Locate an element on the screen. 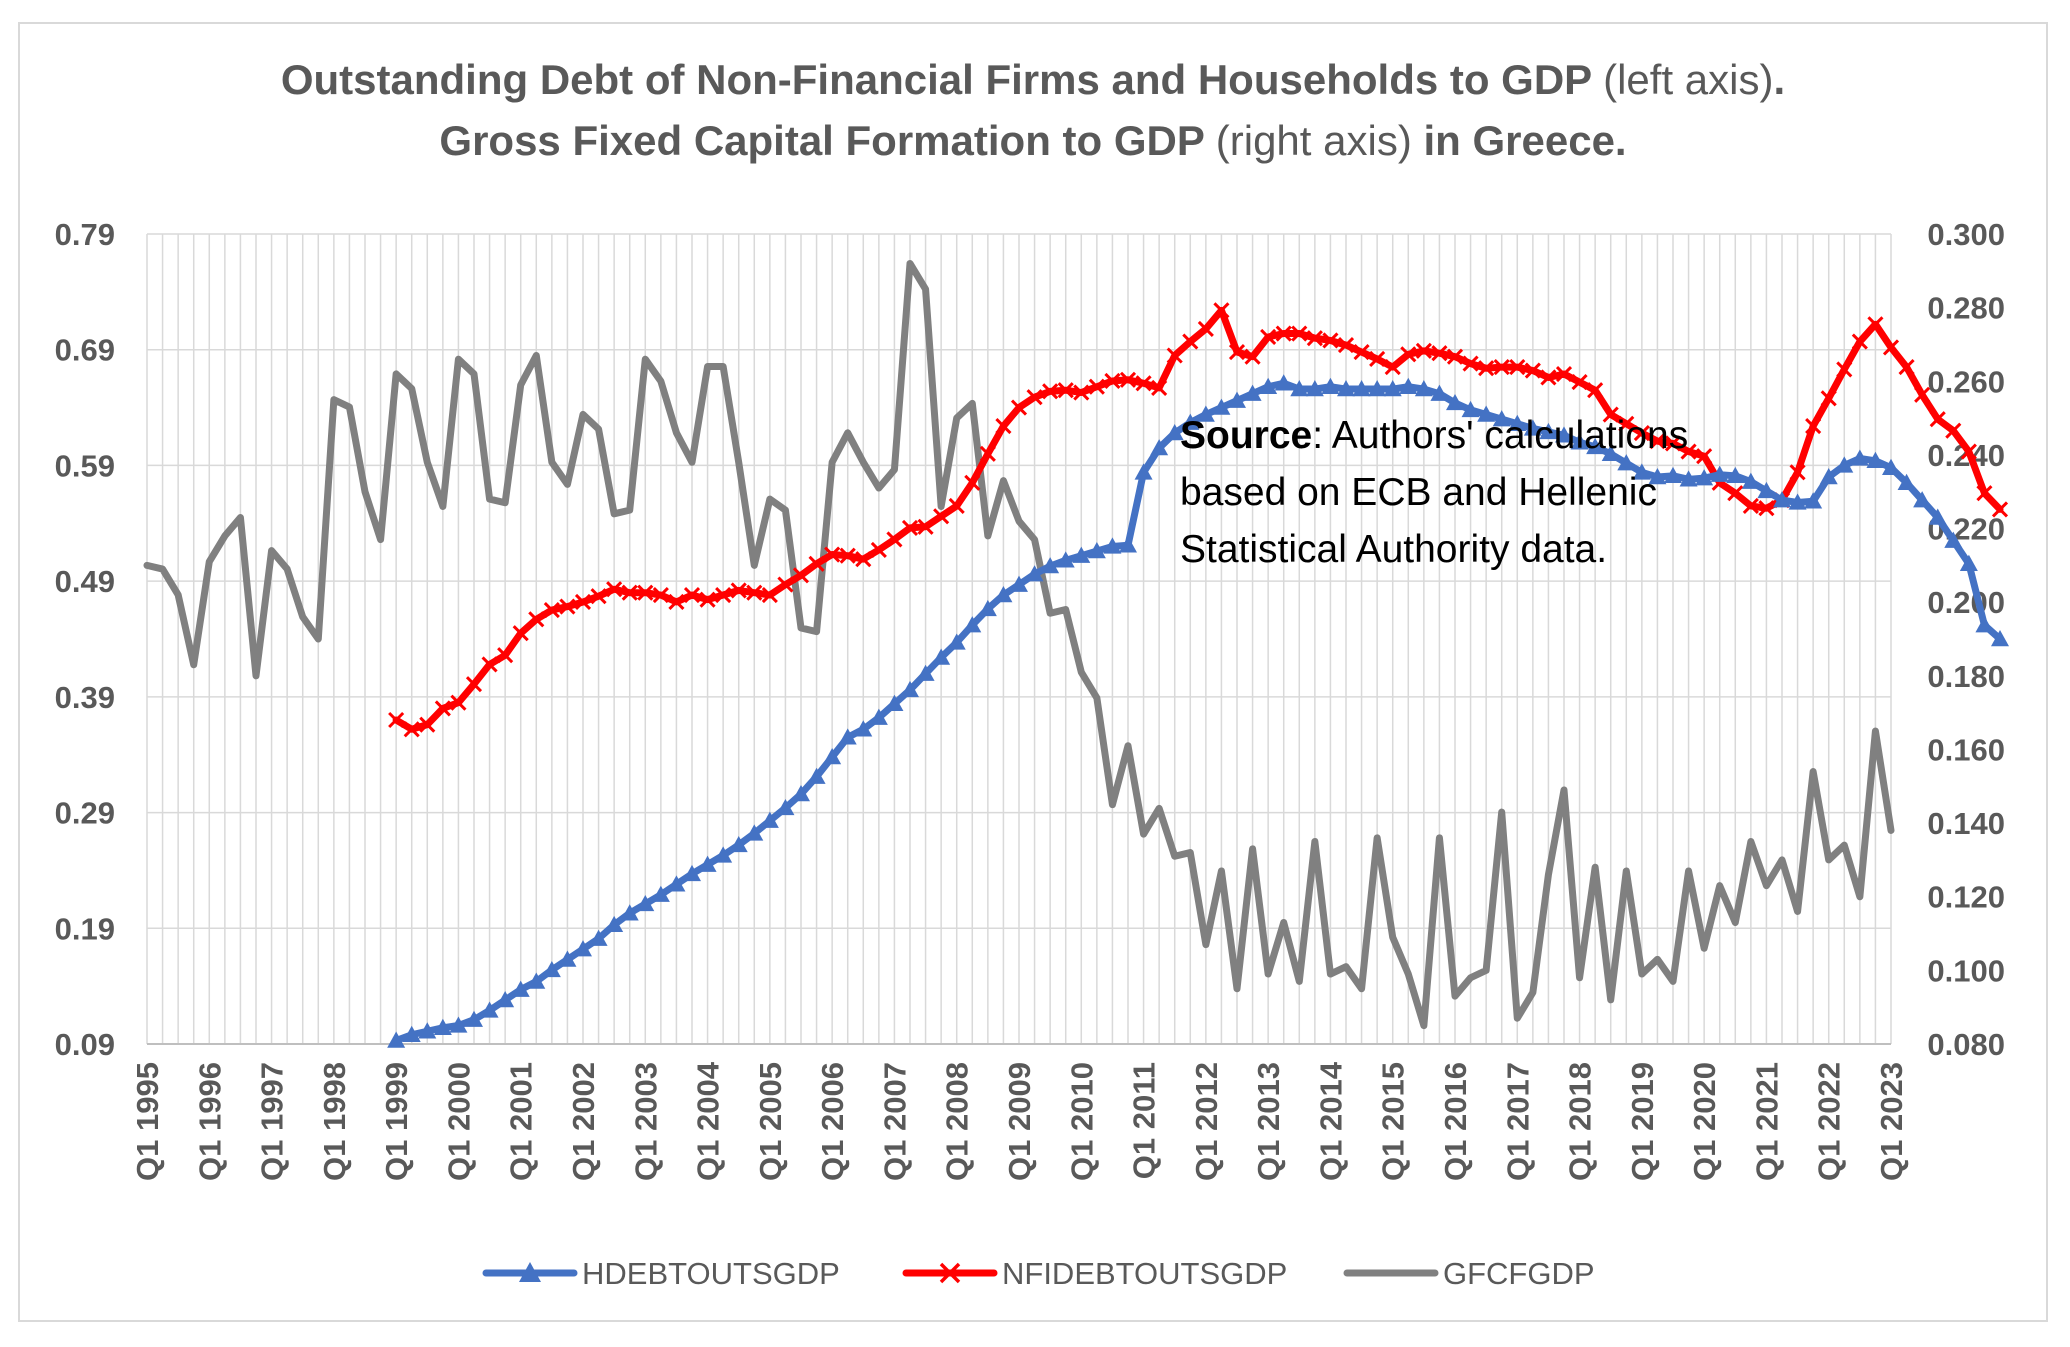 The image size is (2070, 1347). x-axis-tick-label: Q1 1996 is located at coordinates (209, 1121).